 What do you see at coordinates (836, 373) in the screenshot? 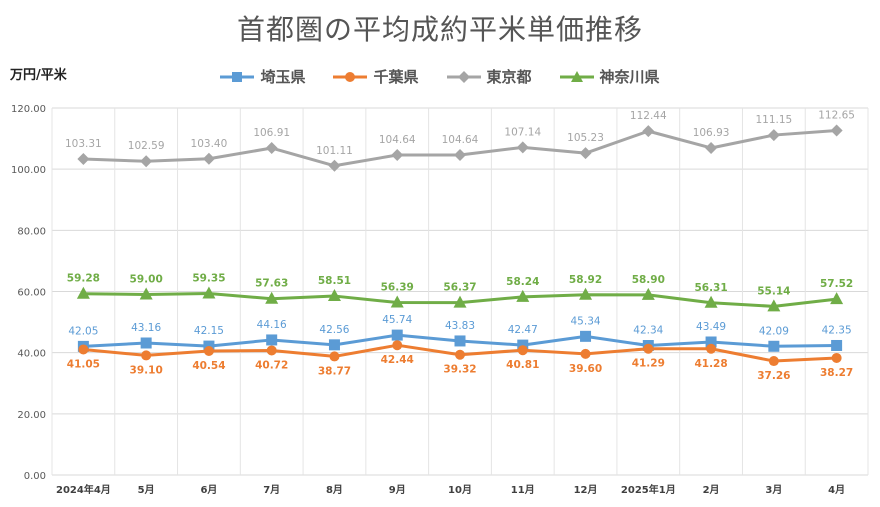
I see `data-label: 38.27` at bounding box center [836, 373].